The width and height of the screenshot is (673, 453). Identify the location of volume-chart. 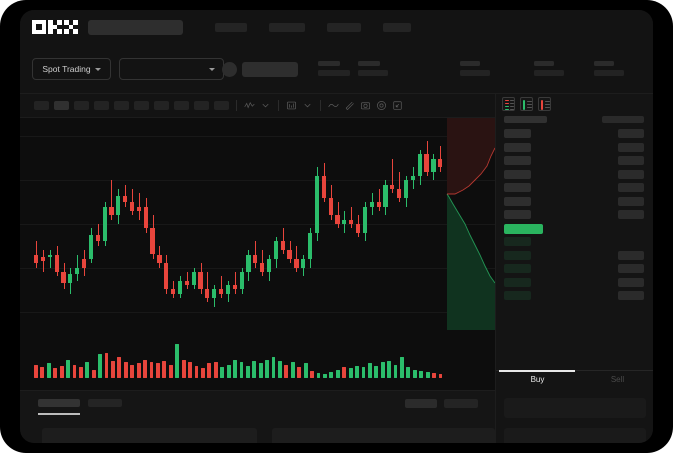
(257, 360).